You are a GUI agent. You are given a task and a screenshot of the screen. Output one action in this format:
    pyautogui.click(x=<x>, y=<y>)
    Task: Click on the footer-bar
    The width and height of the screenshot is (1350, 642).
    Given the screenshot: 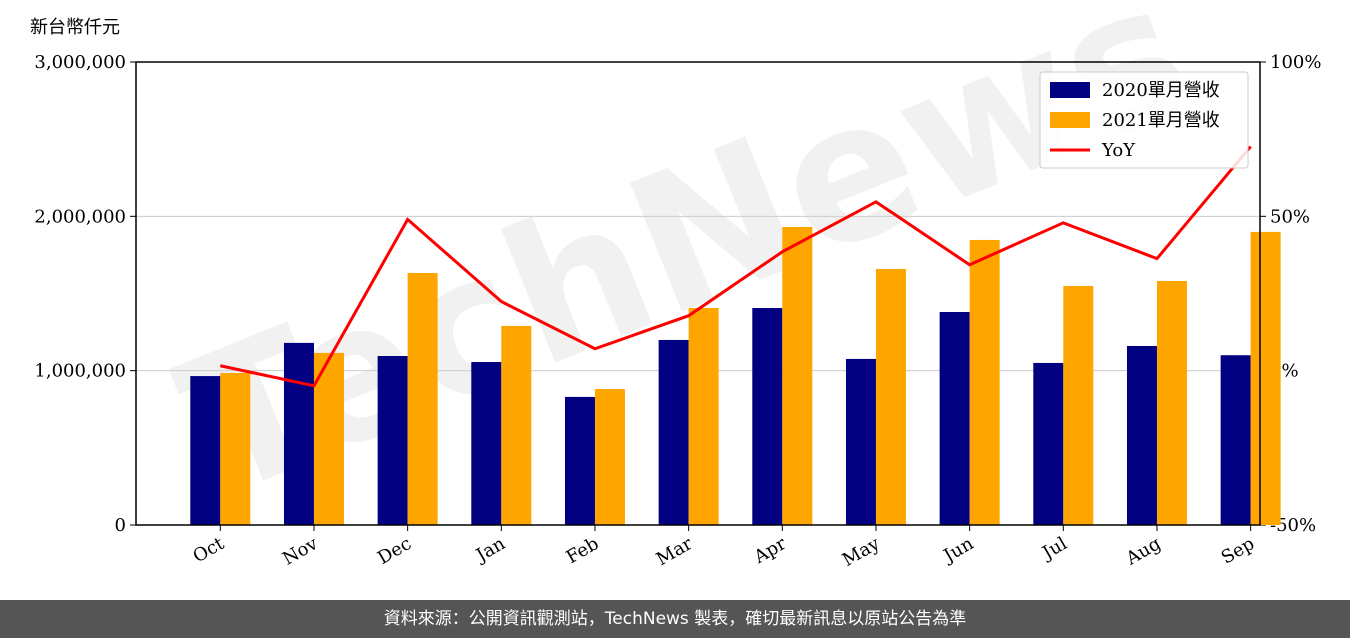 What is the action you would take?
    pyautogui.click(x=675, y=619)
    